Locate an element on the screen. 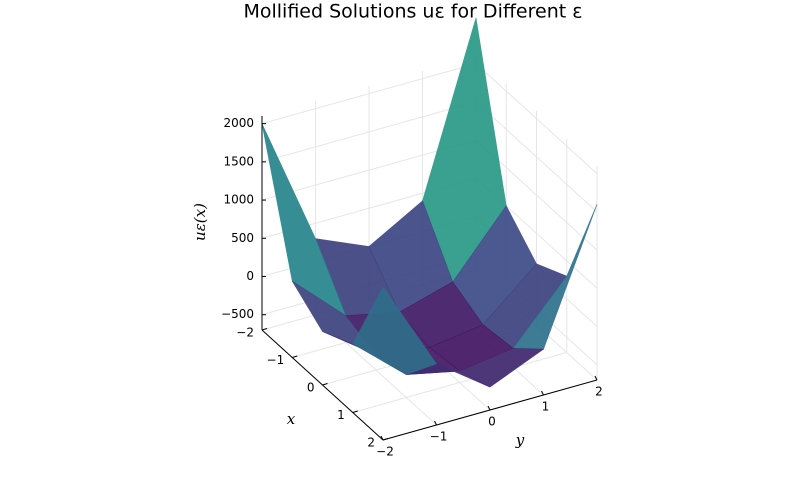 The image size is (800, 500). z-tick-label: 1500 is located at coordinates (238, 161).